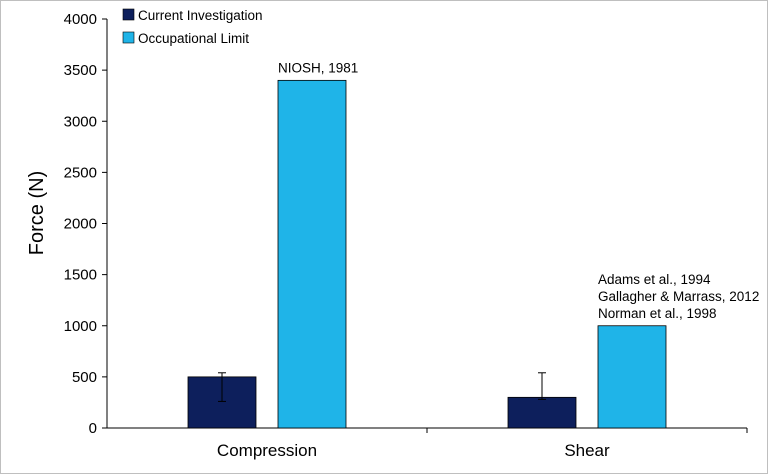  Describe the element at coordinates (192, 27) in the screenshot. I see `legend: Current Investigation Occupational Limit` at that location.